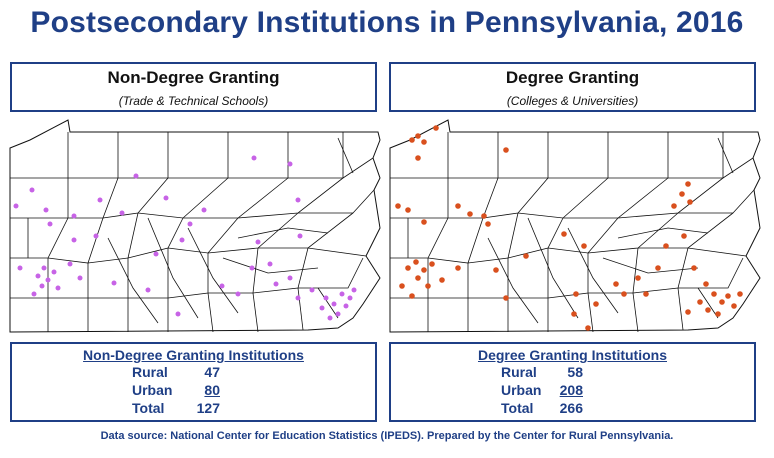 The image size is (774, 458). What do you see at coordinates (212, 372) in the screenshot?
I see `rural-value: 47` at bounding box center [212, 372].